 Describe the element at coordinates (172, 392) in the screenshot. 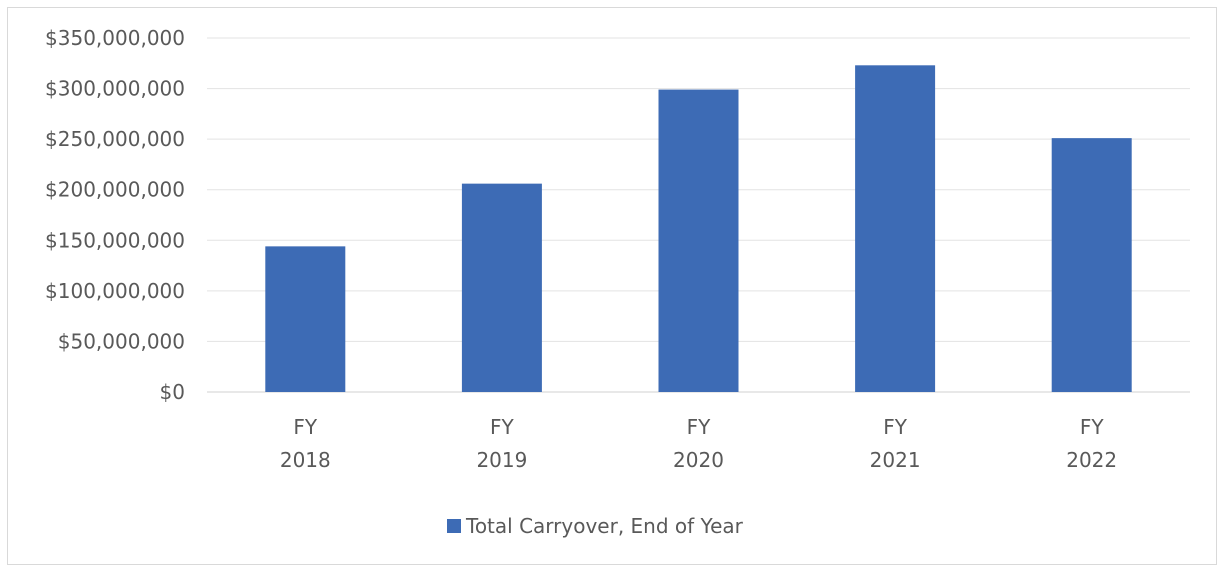

I see `y-tick-label: $0` at that location.